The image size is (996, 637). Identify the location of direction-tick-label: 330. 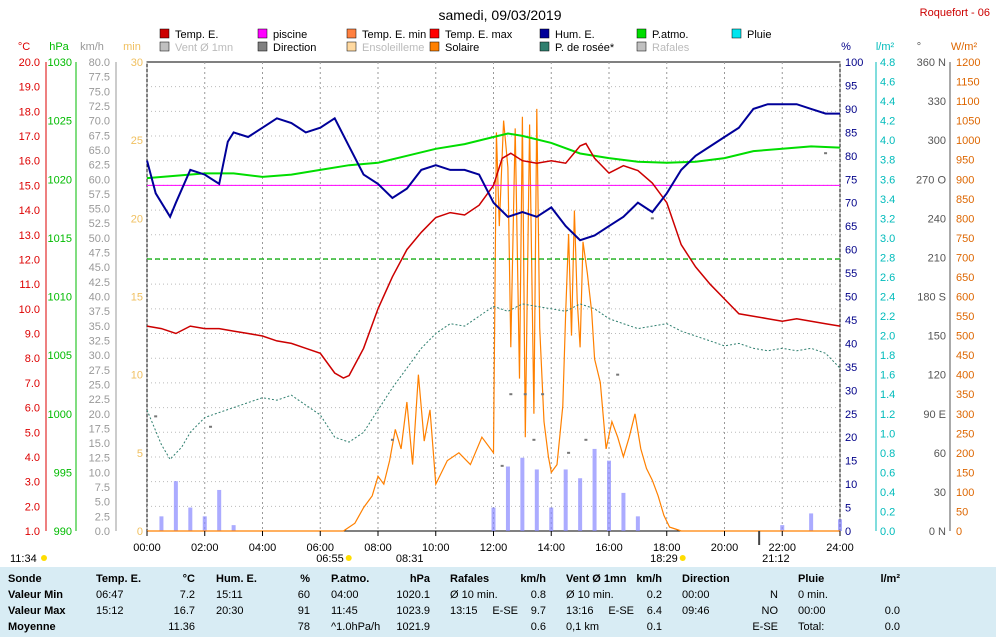
(937, 102).